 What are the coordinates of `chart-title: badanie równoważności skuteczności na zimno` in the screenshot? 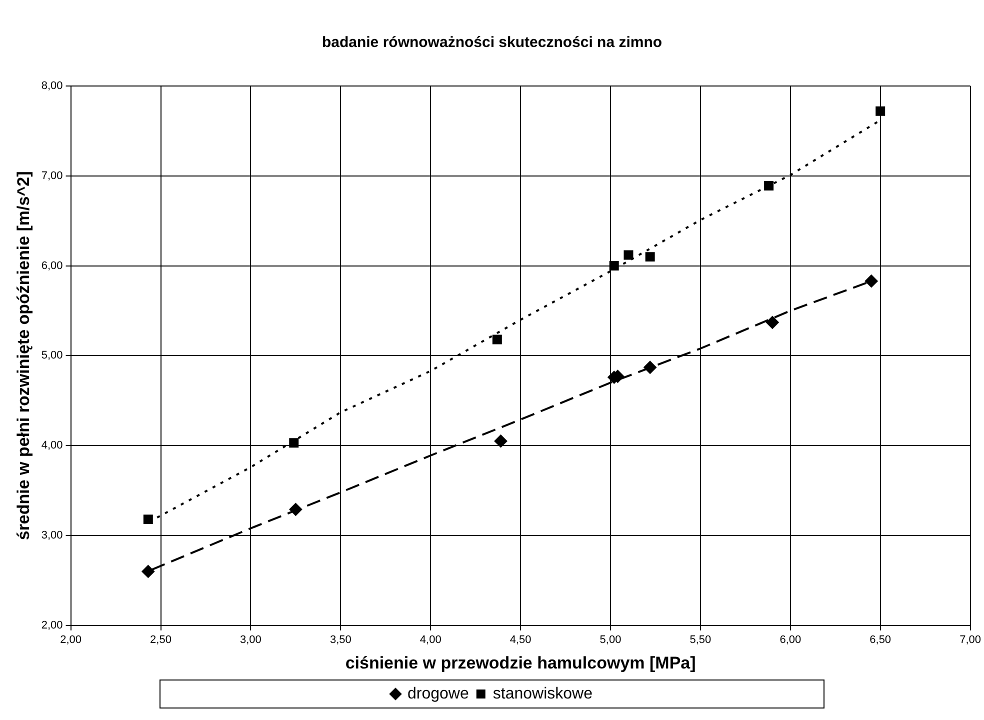 It's located at (492, 43).